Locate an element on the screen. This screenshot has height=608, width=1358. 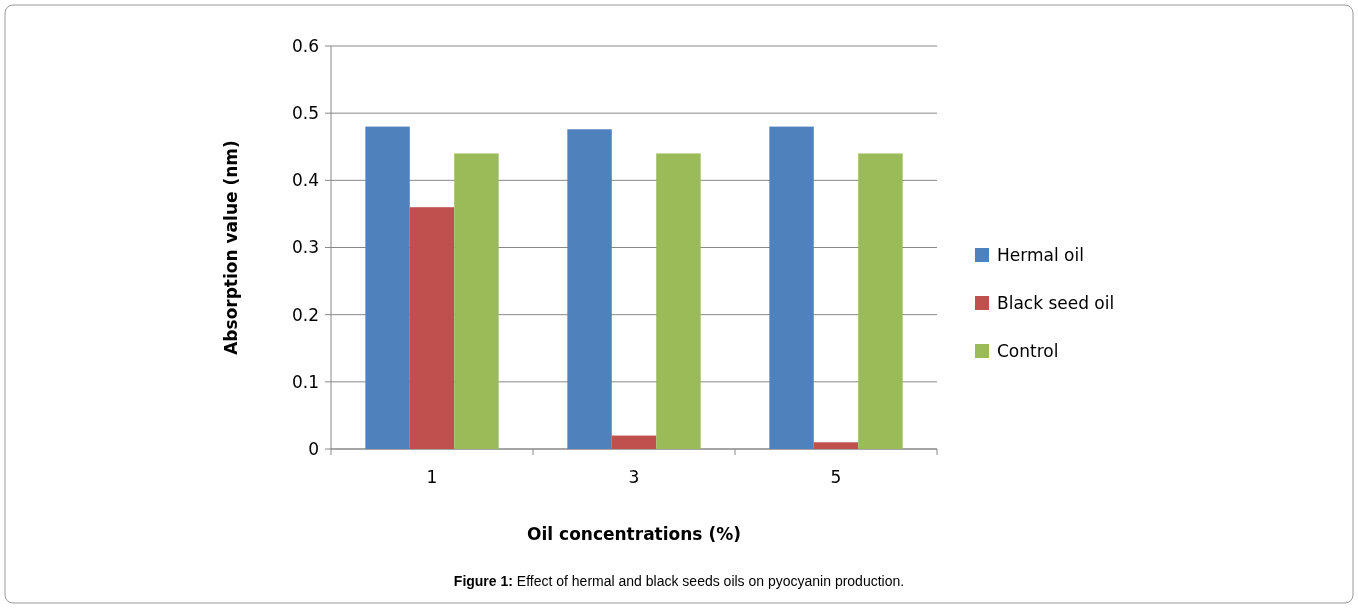
x-tick-label: 5 is located at coordinates (836, 477).